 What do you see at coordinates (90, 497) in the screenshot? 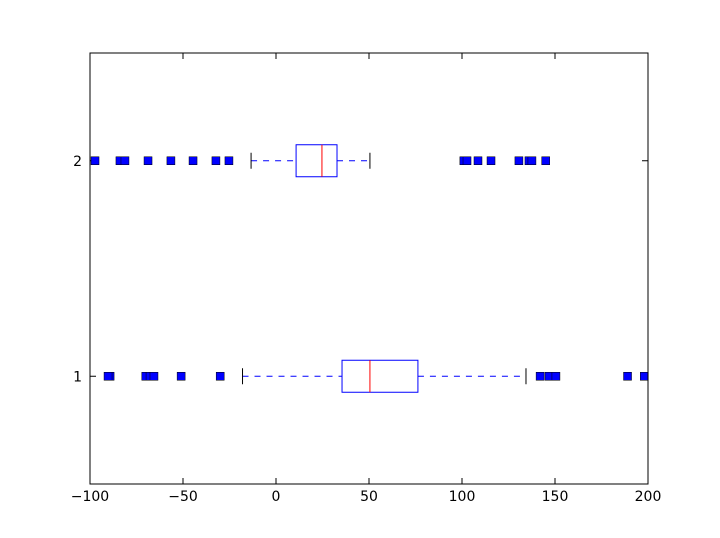
I see `x-tick-label: −100` at bounding box center [90, 497].